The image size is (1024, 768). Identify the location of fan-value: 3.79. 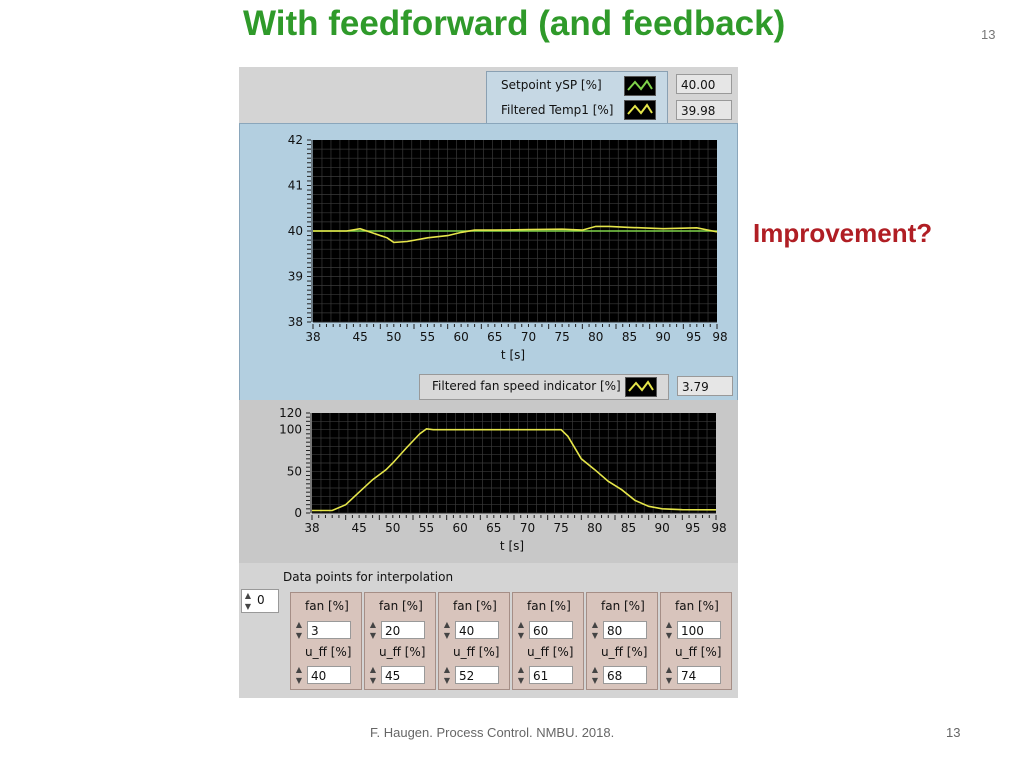
(705, 386).